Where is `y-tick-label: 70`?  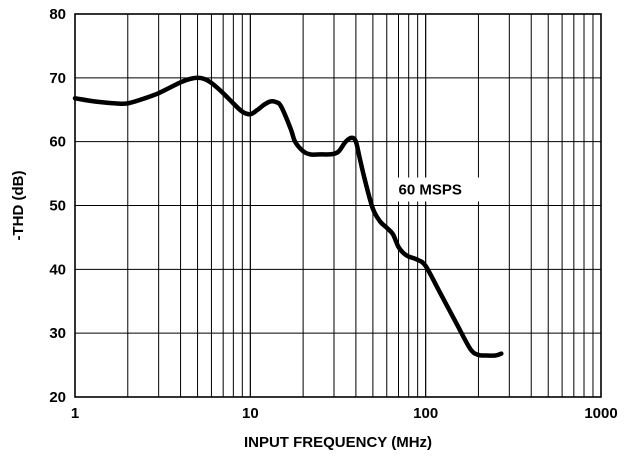
y-tick-label: 70 is located at coordinates (57, 78).